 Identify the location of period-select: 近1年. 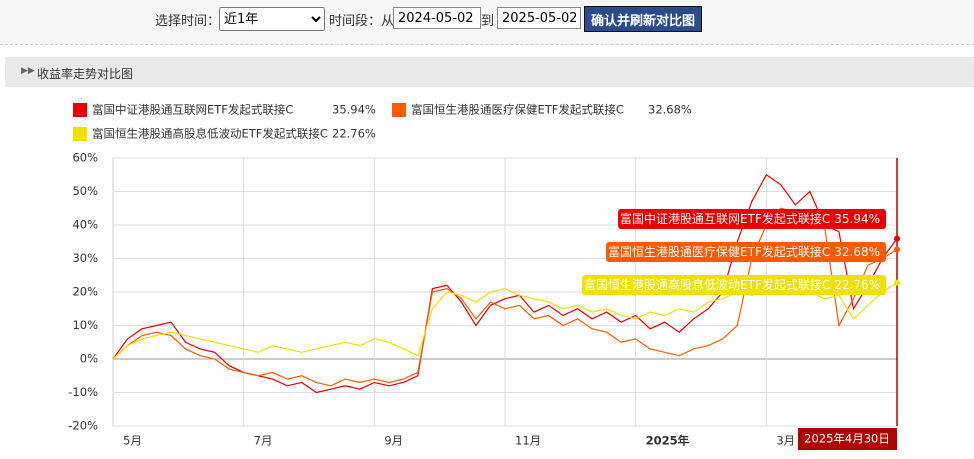
(272, 19).